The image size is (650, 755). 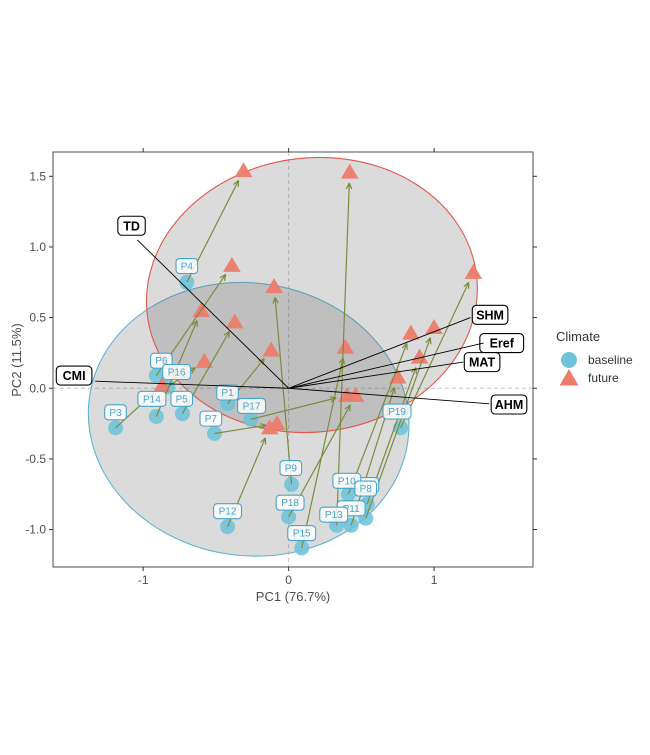 What do you see at coordinates (434, 580) in the screenshot?
I see `x-tick-label: 1` at bounding box center [434, 580].